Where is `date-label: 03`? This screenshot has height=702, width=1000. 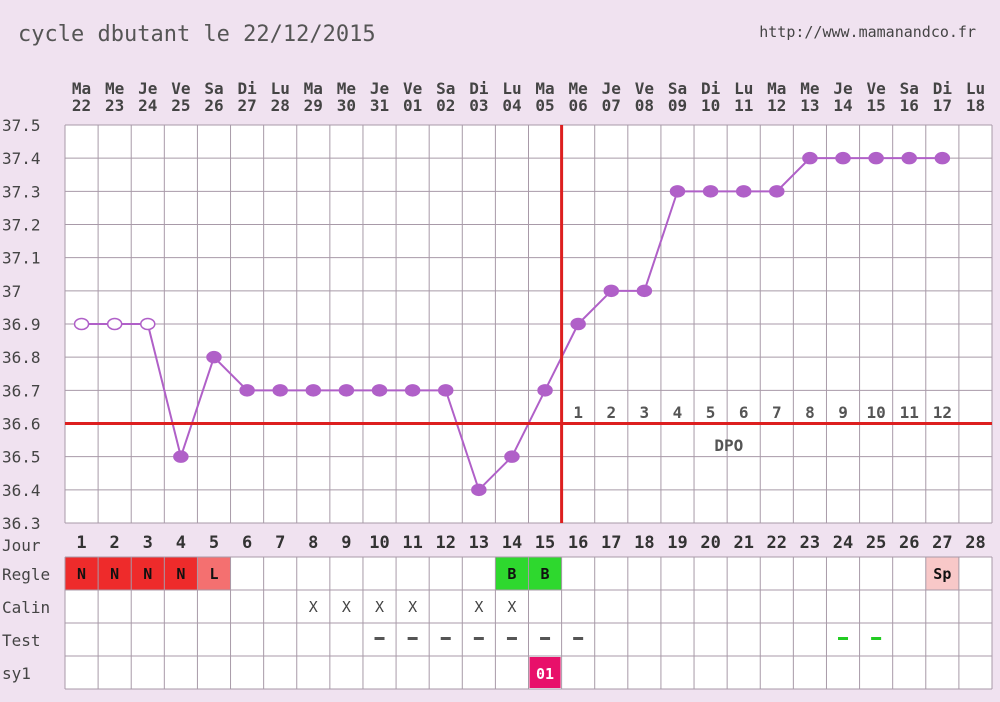 date-label: 03 is located at coordinates (478, 105).